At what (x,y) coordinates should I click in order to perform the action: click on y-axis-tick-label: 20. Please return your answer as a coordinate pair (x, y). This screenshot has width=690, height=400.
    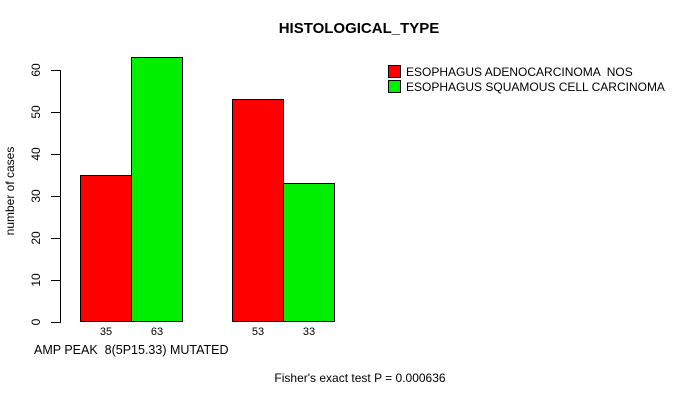
    Looking at the image, I should click on (36, 238).